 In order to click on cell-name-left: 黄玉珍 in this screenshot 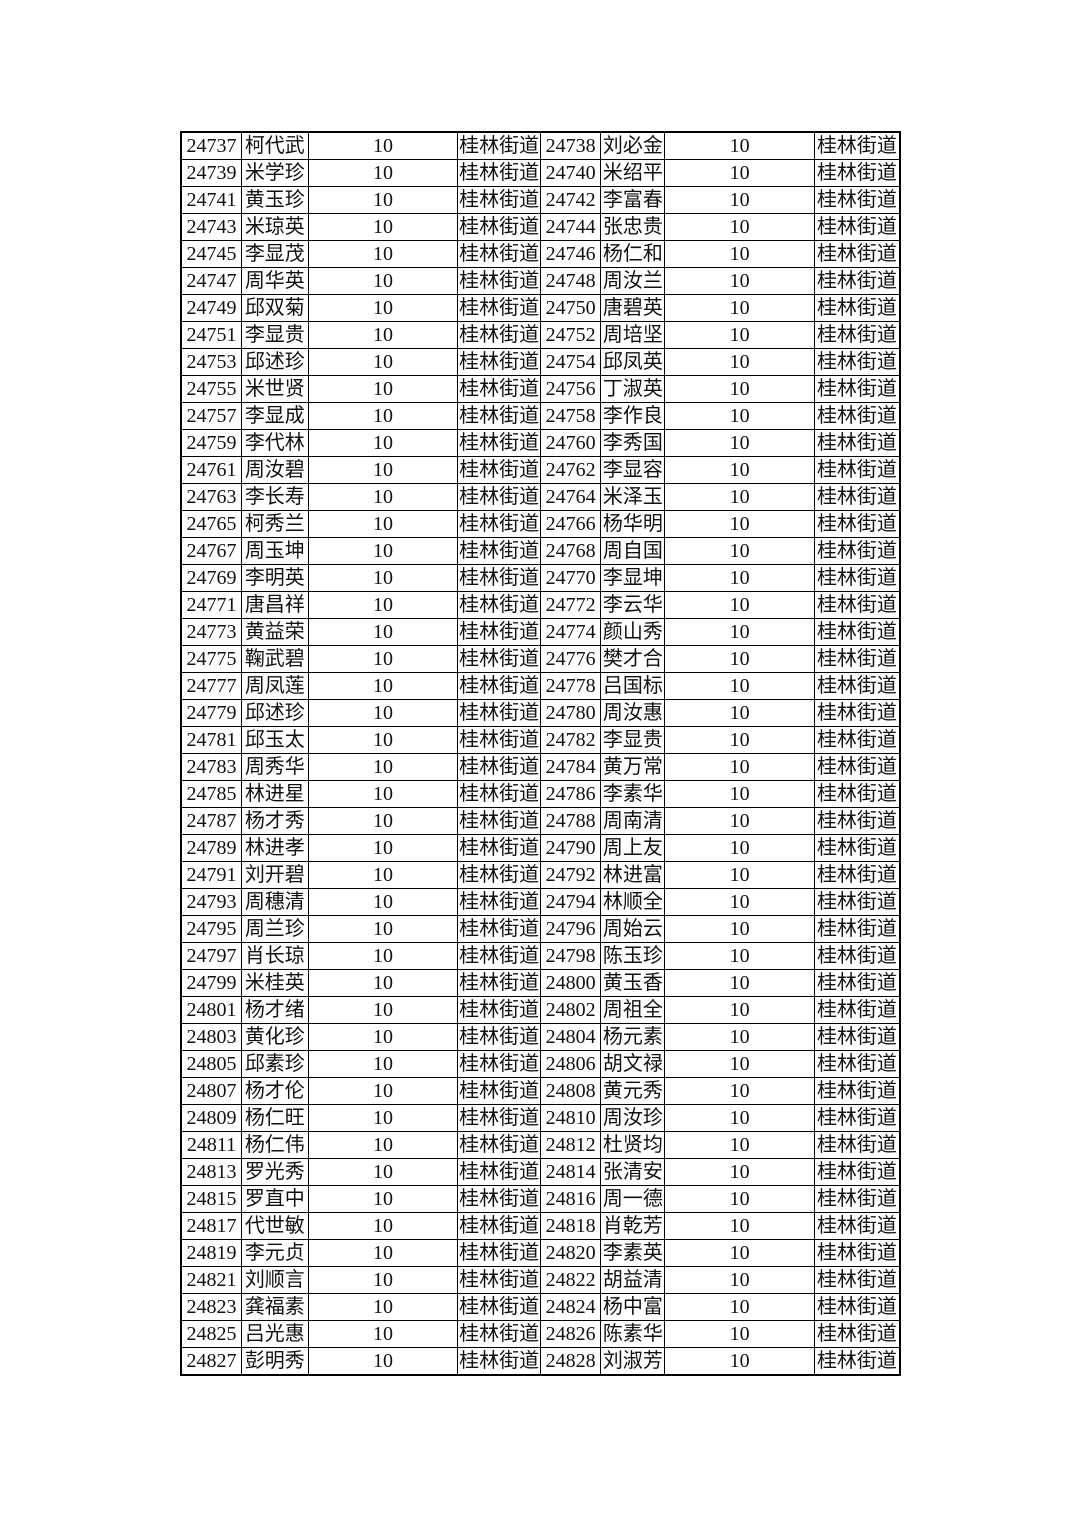, I will do `click(274, 200)`.